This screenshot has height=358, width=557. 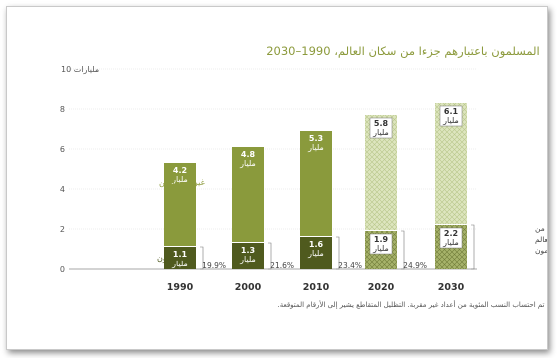 What do you see at coordinates (316, 138) in the screenshot?
I see `non-muslim-label-value: 5.3` at bounding box center [316, 138].